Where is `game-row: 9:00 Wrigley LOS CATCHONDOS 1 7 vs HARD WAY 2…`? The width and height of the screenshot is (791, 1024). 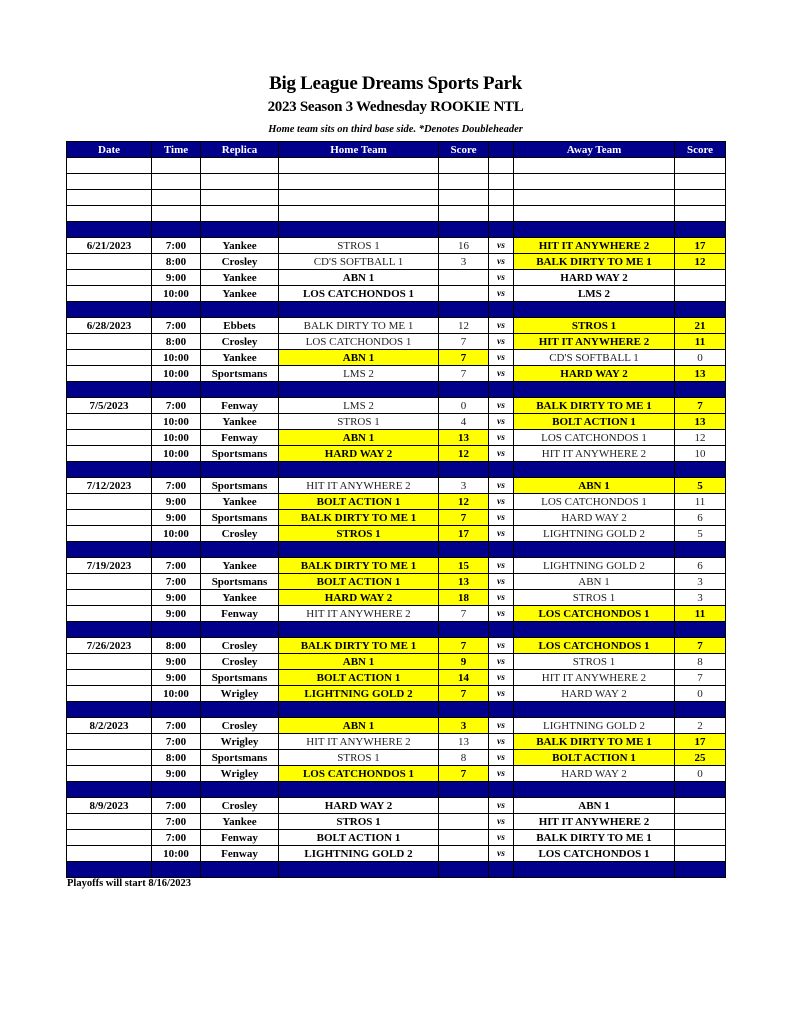 game-row: 9:00 Wrigley LOS CATCHONDOS 1 7 vs HARD WAY 2… is located at coordinates (396, 773).